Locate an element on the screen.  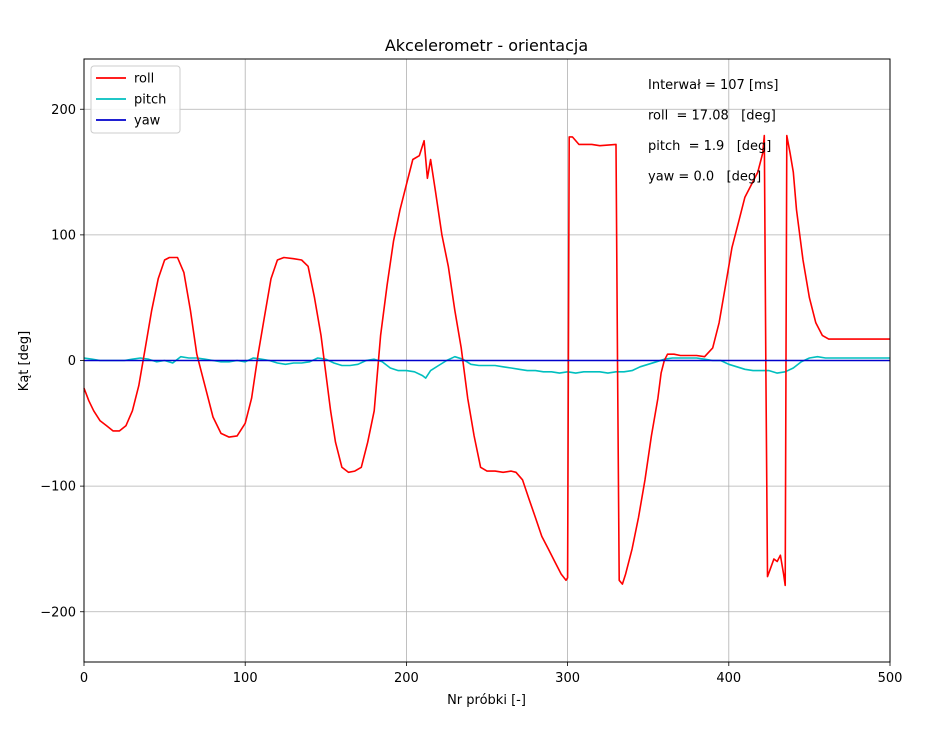
series-line-pitch is located at coordinates (486, 367).